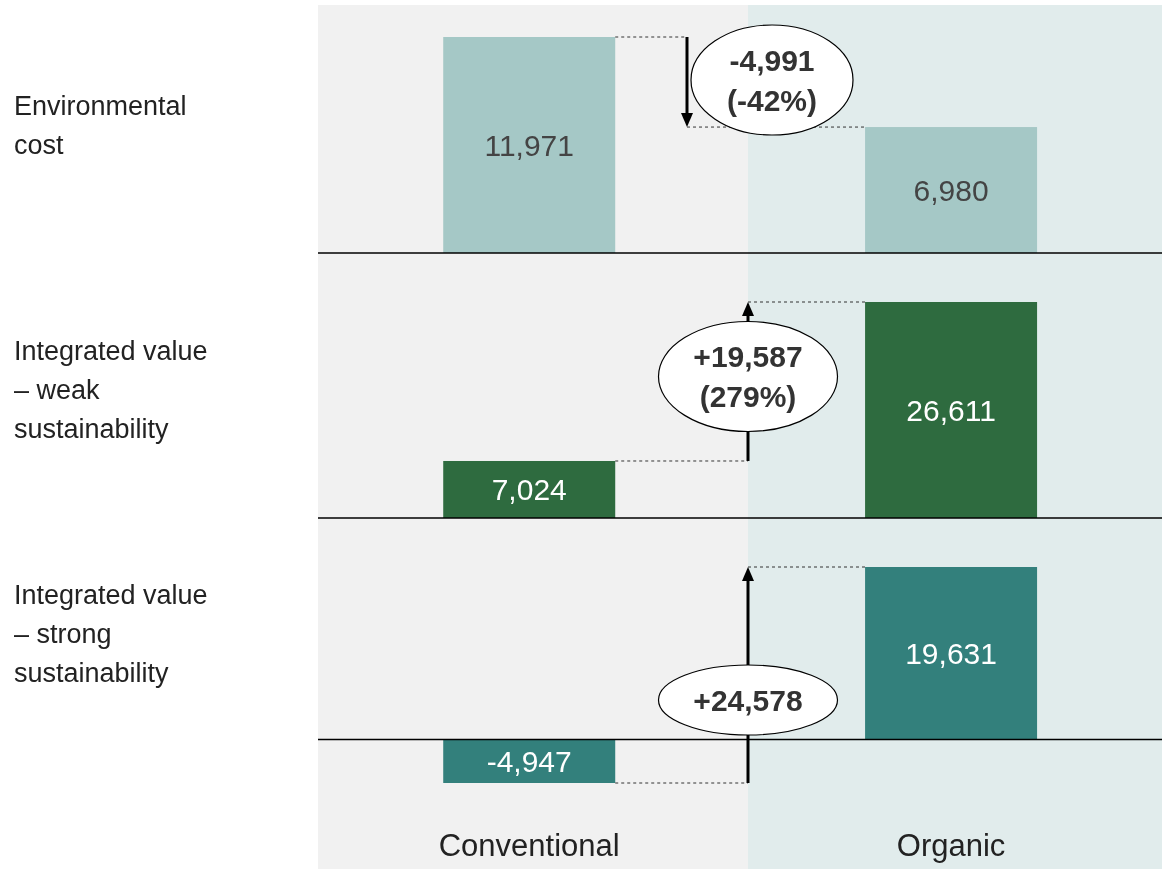 The image size is (1162, 869). What do you see at coordinates (111, 634) in the screenshot?
I see `text: Integrated value – strong sustainability` at bounding box center [111, 634].